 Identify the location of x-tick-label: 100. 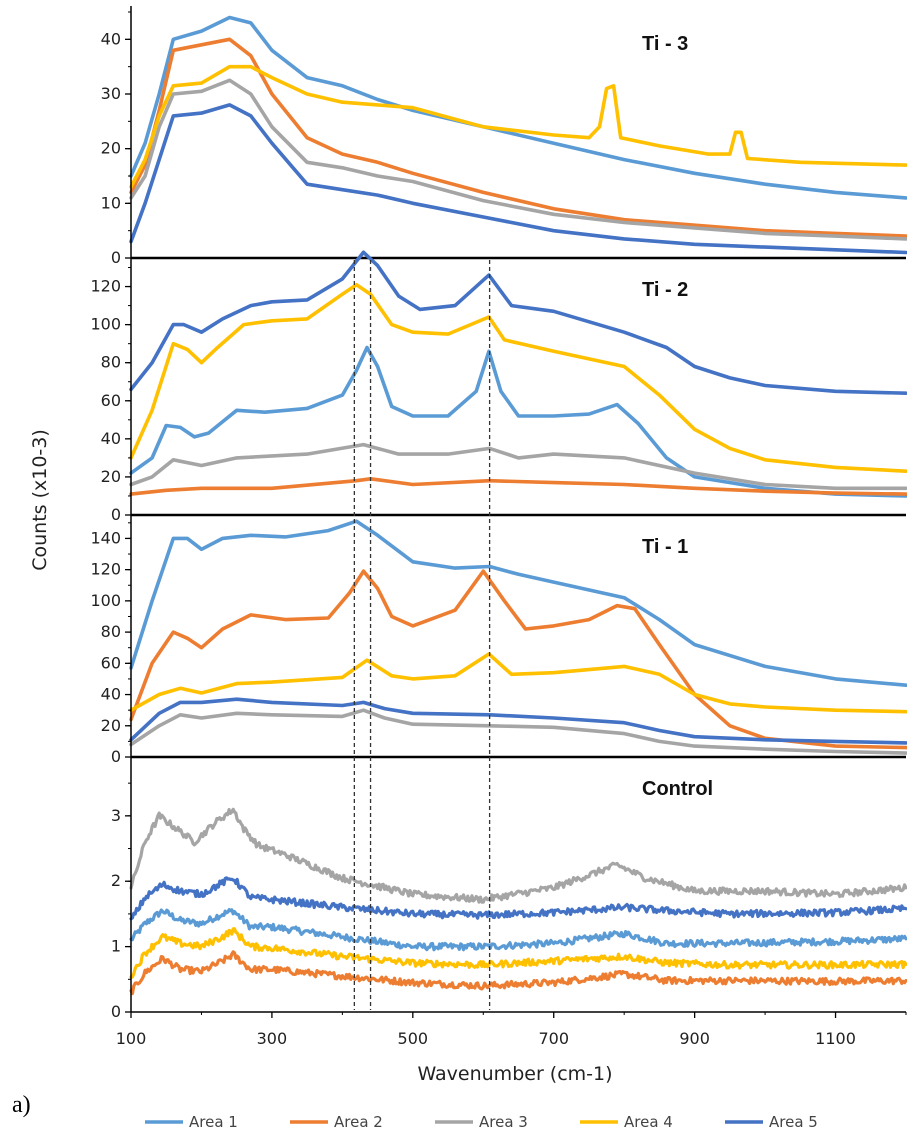
(131, 1038).